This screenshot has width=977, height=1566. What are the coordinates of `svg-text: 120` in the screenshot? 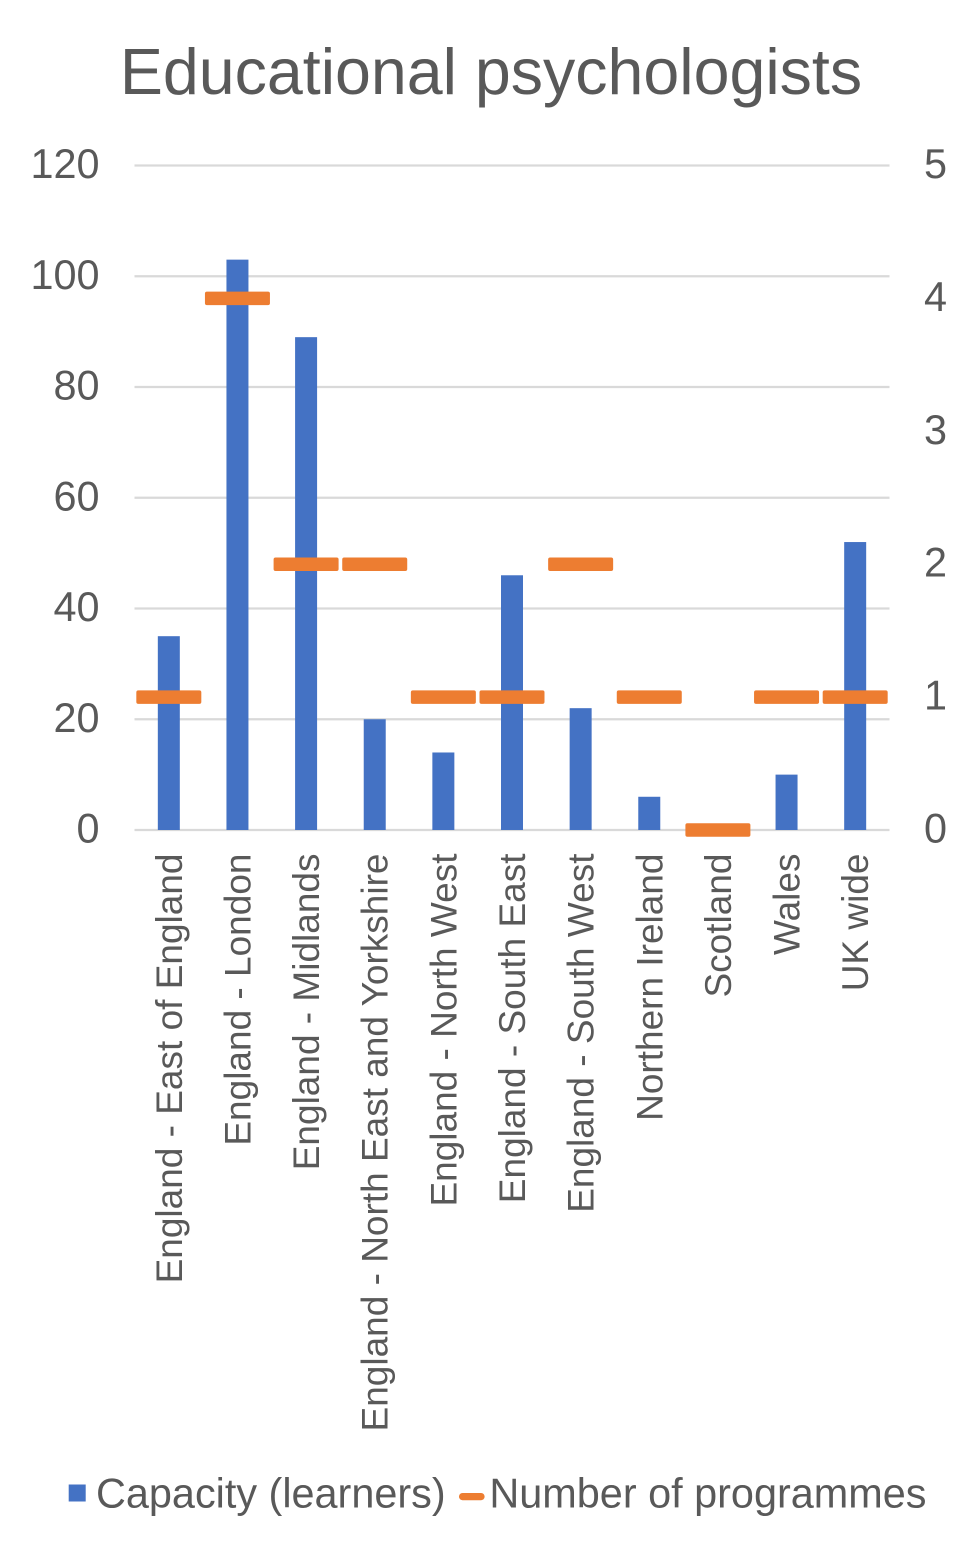 It's located at (64, 164).